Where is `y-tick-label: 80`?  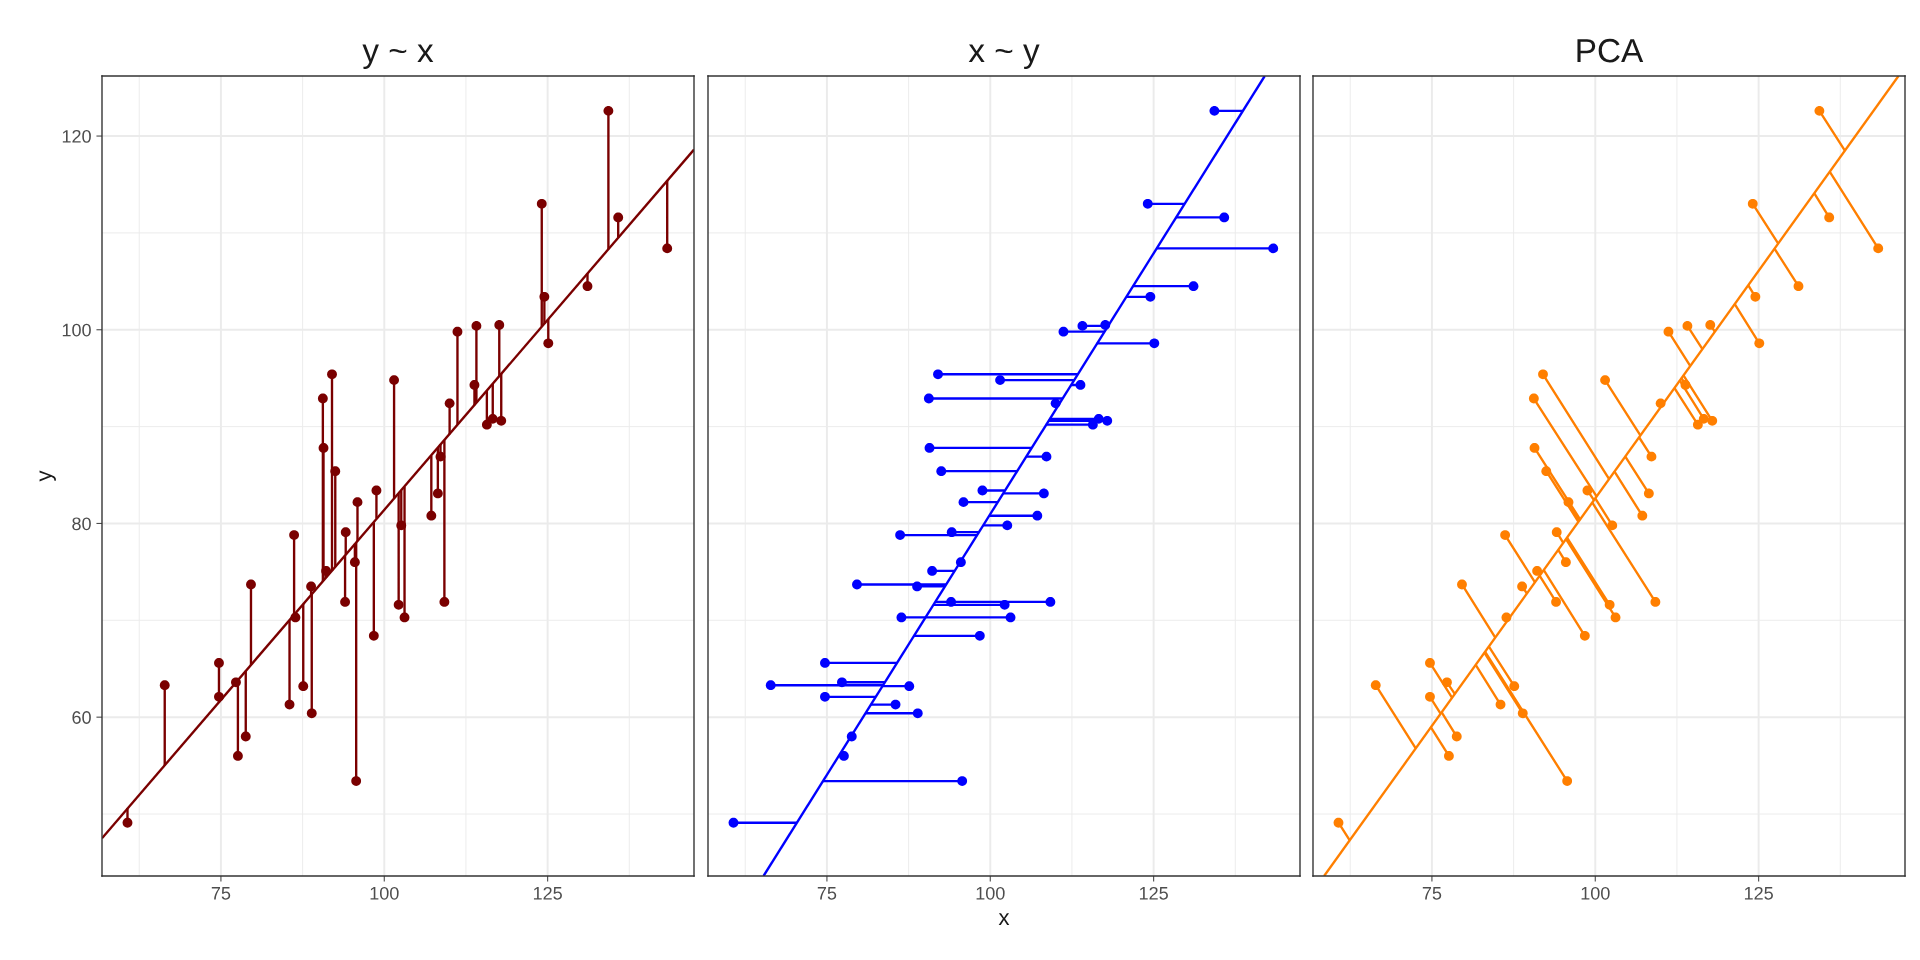 y-tick-label: 80 is located at coordinates (81, 524).